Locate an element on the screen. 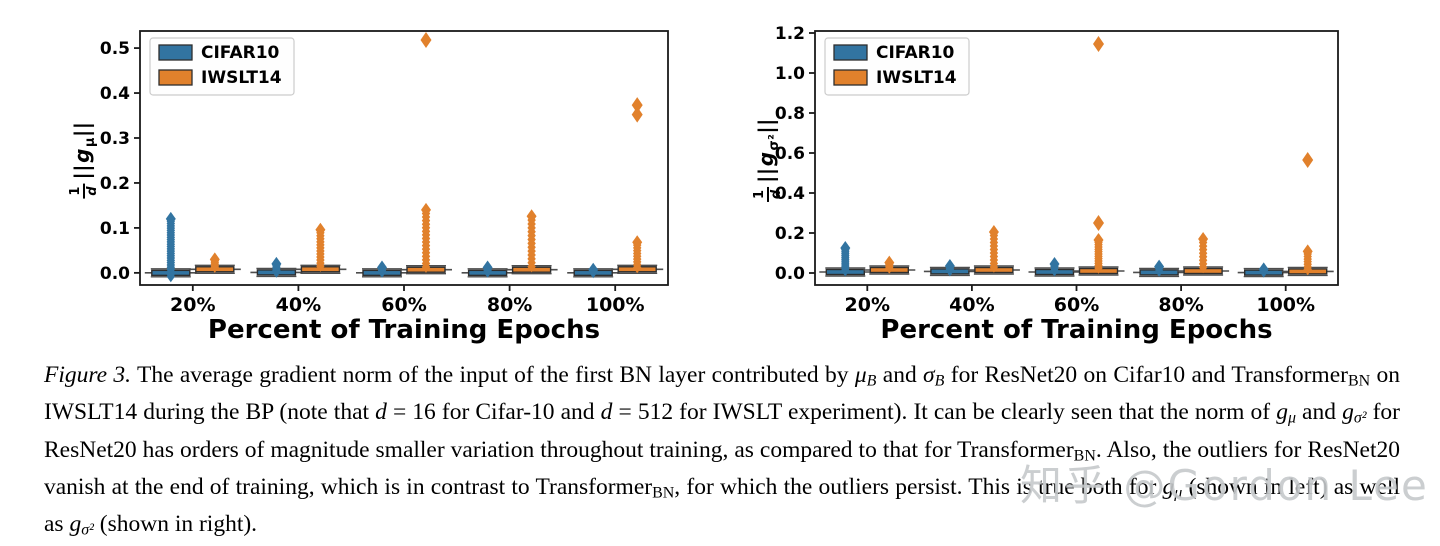 This screenshot has height=546, width=1440. y-tick-label: 0.1 is located at coordinates (115, 229).